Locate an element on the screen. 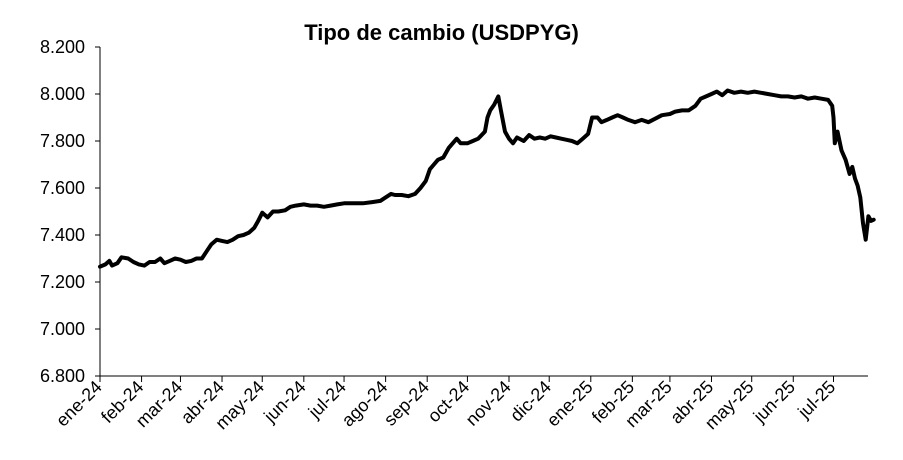  y-tick-label: 7.000 is located at coordinates (62, 329).